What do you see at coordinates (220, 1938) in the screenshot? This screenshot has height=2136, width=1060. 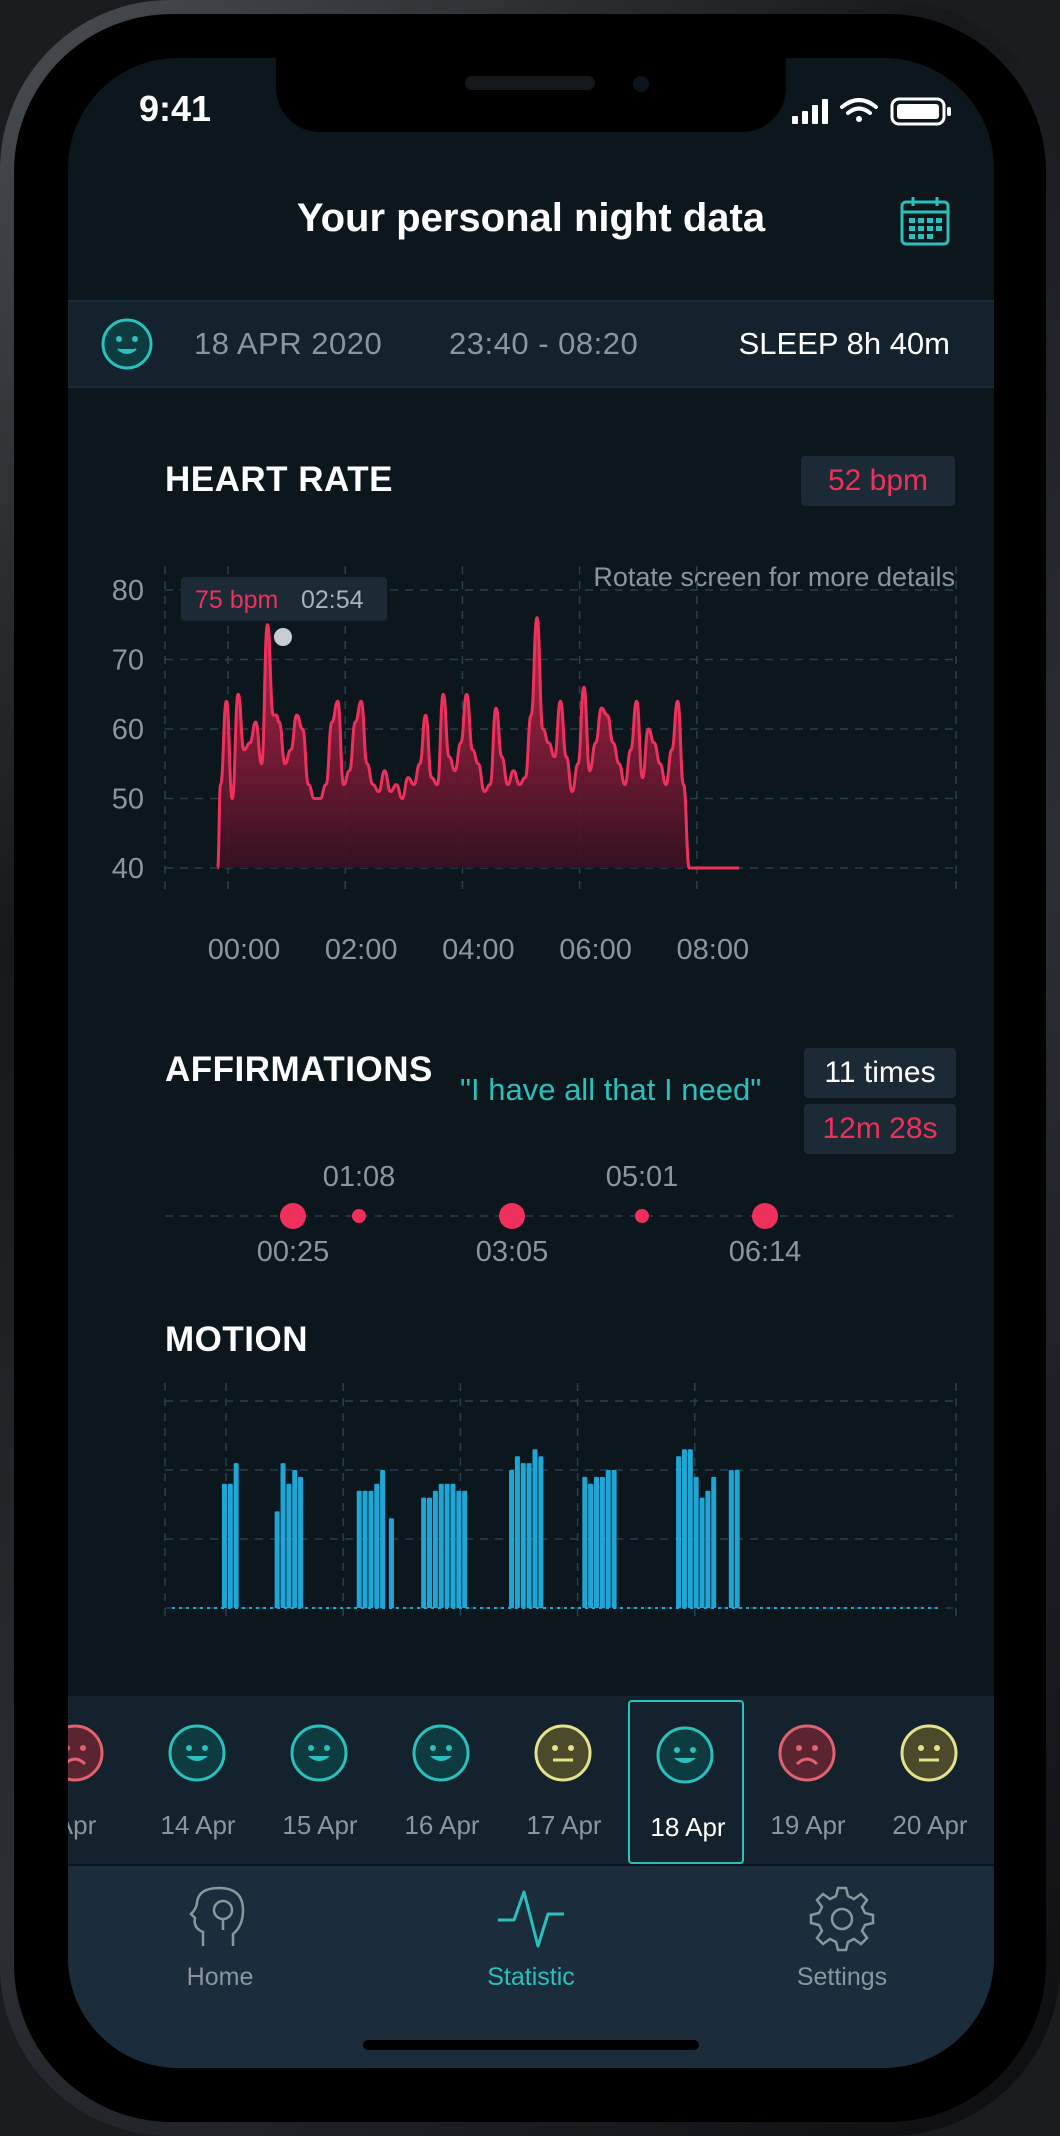 I see `tab-home: Home` at bounding box center [220, 1938].